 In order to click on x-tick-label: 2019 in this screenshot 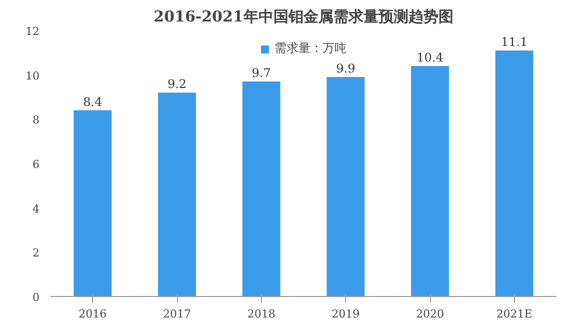, I will do `click(346, 314)`.